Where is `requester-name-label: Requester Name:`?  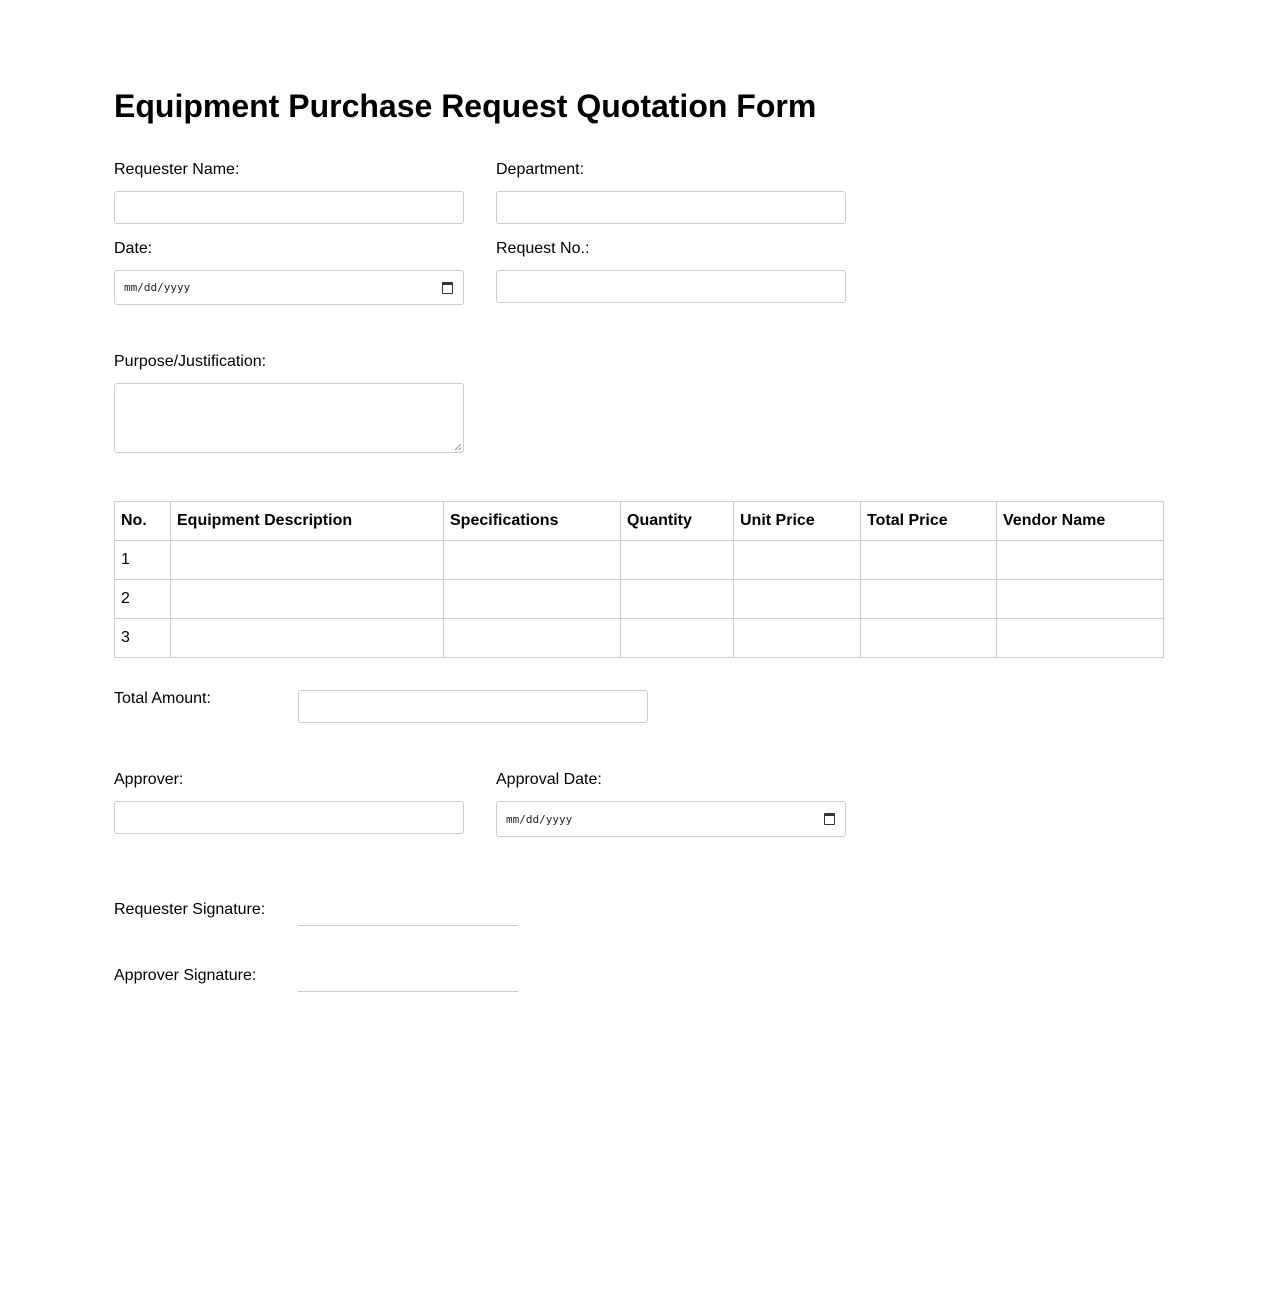
requester-name-label: Requester Name: is located at coordinates (177, 169).